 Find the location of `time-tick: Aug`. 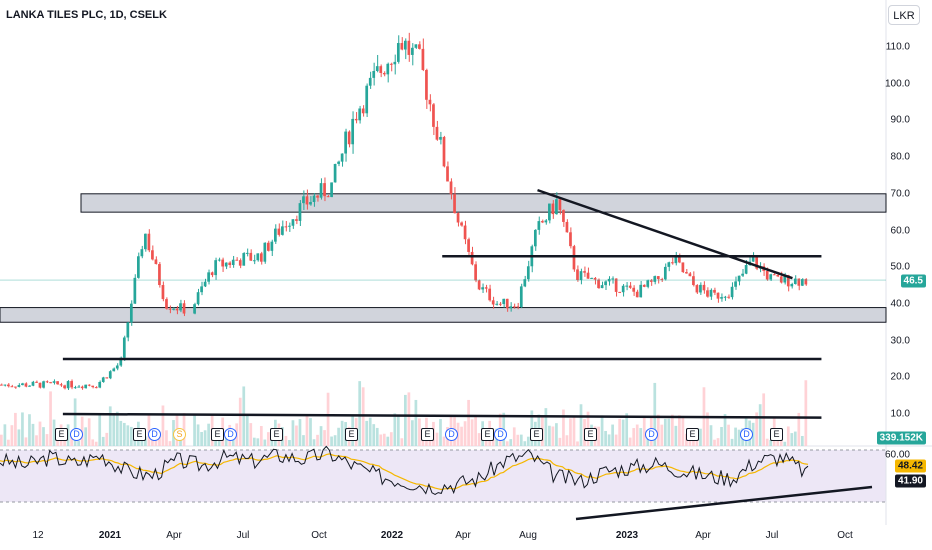

time-tick: Aug is located at coordinates (528, 535).